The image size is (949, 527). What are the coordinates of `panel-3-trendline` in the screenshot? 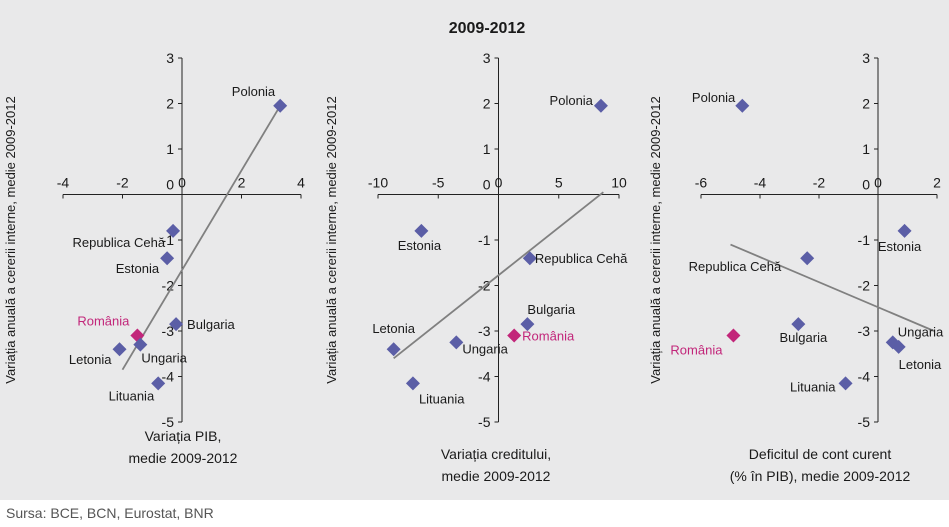 It's located at (832, 287).